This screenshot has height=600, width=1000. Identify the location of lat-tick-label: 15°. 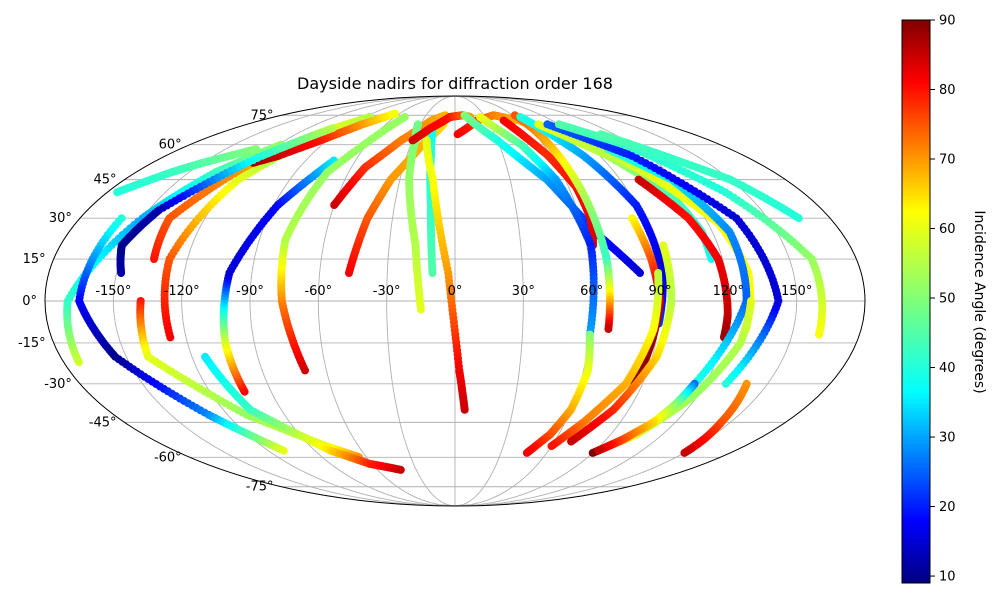
(34, 259).